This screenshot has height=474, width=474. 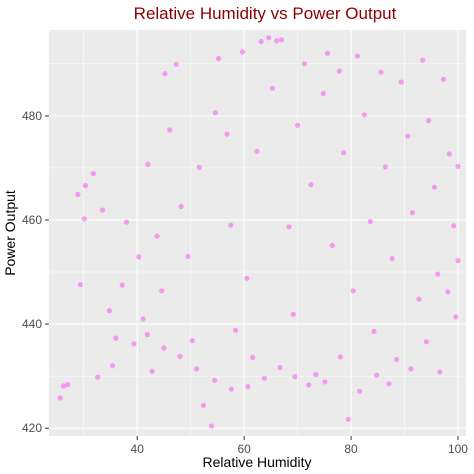 I want to click on x-axis-title: Relative Humidity, so click(x=257, y=462).